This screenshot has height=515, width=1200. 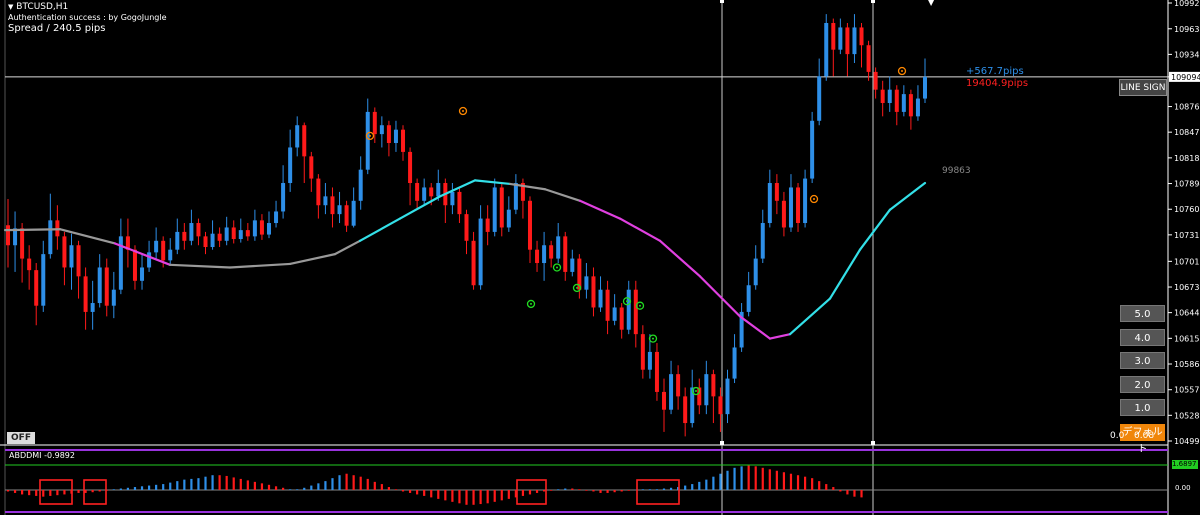 What do you see at coordinates (1142, 407) in the screenshot?
I see `lot-1-button: 1.0` at bounding box center [1142, 407].